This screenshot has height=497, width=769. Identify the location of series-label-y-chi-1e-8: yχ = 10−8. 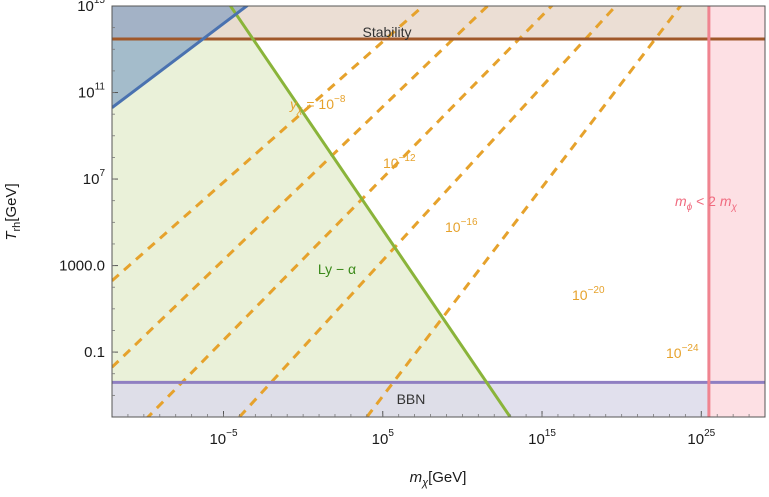
(317, 105).